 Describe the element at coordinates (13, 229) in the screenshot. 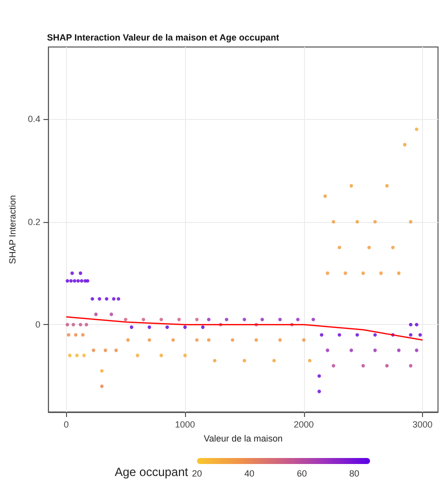

I see `y-axis-title: SHAP Interaction` at that location.